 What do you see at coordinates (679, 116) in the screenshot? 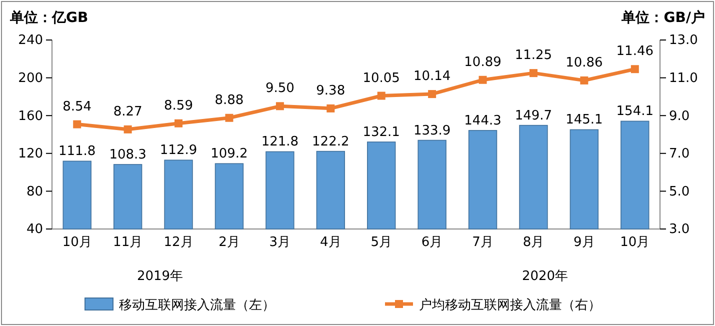
I see `y2-tick-label: 9.0` at bounding box center [679, 116].